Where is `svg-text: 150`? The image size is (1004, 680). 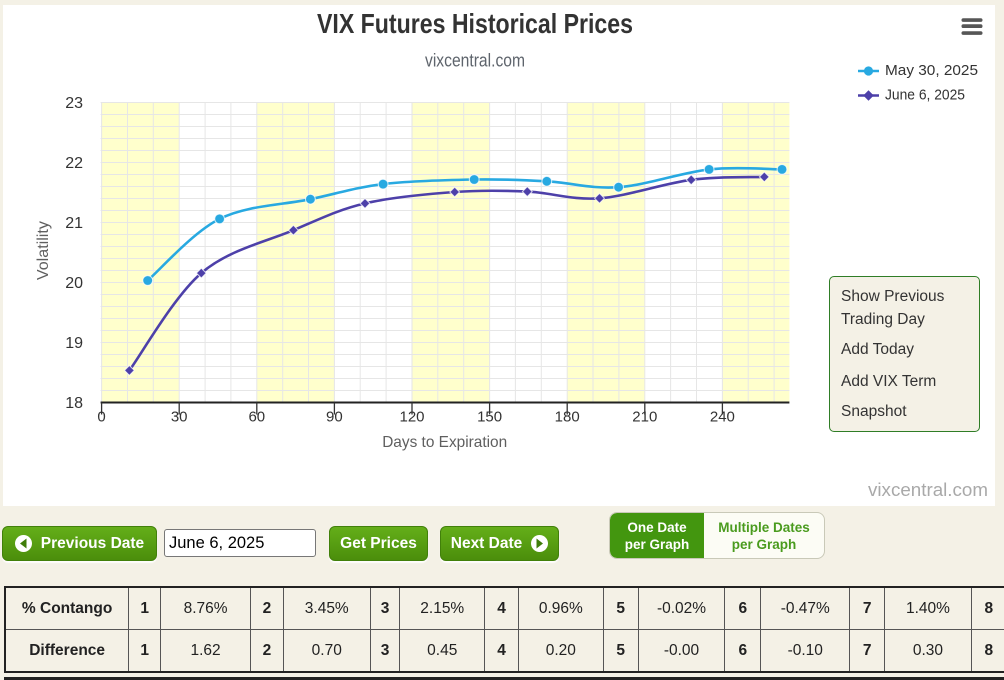 svg-text: 150 is located at coordinates (489, 416).